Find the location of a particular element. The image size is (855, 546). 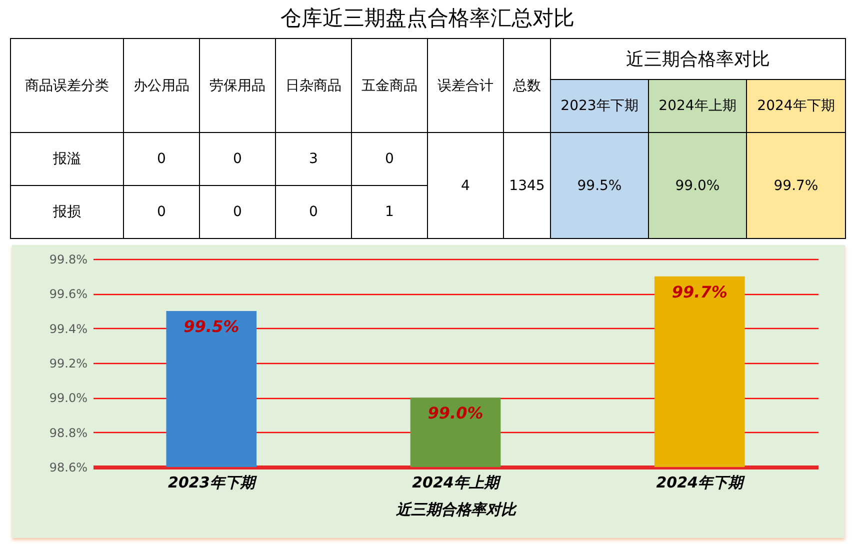

text: 1345 is located at coordinates (527, 185).